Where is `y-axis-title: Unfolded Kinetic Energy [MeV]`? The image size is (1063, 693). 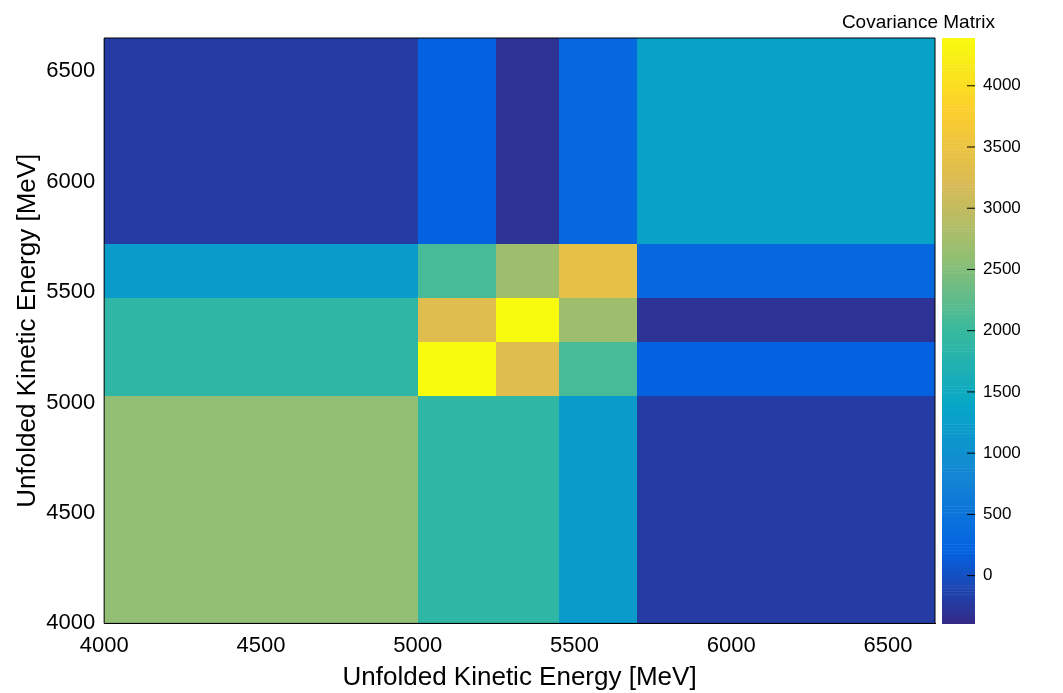
y-axis-title: Unfolded Kinetic Energy [MeV] is located at coordinates (25, 330).